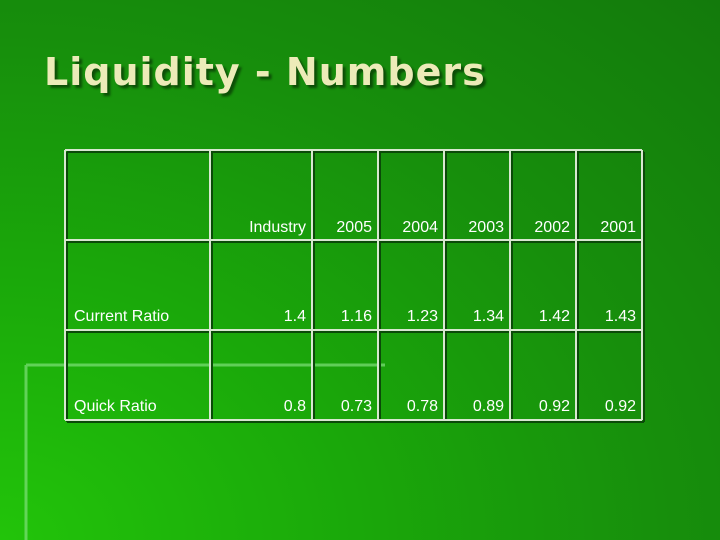 This screenshot has height=540, width=720. Describe the element at coordinates (295, 406) in the screenshot. I see `cell-value: 0.8` at that location.